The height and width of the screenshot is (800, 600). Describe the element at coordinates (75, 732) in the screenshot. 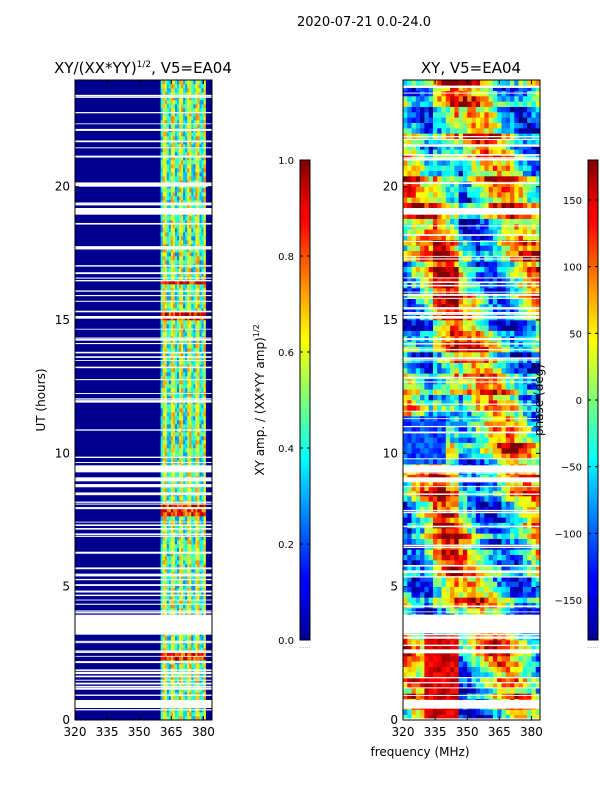

I see `amplitude-xtick-label: 320` at that location.